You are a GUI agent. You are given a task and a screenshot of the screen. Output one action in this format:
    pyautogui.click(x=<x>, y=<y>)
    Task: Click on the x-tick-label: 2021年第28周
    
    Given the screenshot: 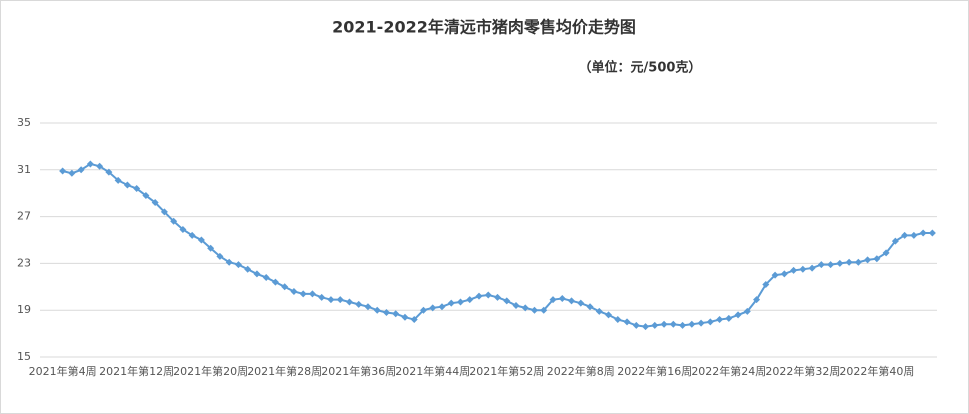 What is the action you would take?
    pyautogui.click(x=284, y=371)
    